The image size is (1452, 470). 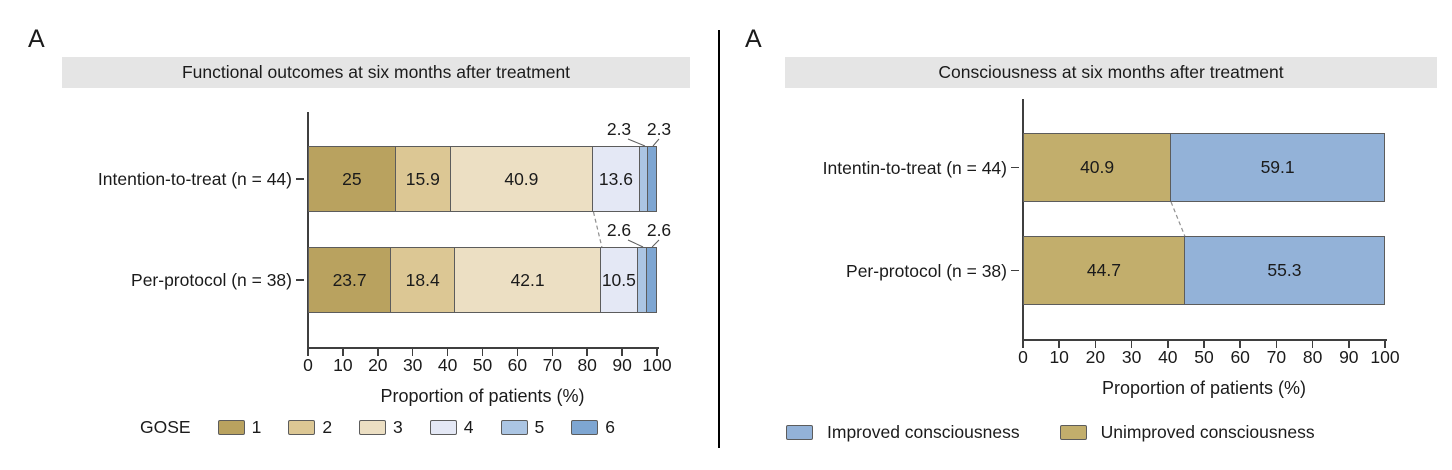 What do you see at coordinates (719, 239) in the screenshot?
I see `panel-divider` at bounding box center [719, 239].